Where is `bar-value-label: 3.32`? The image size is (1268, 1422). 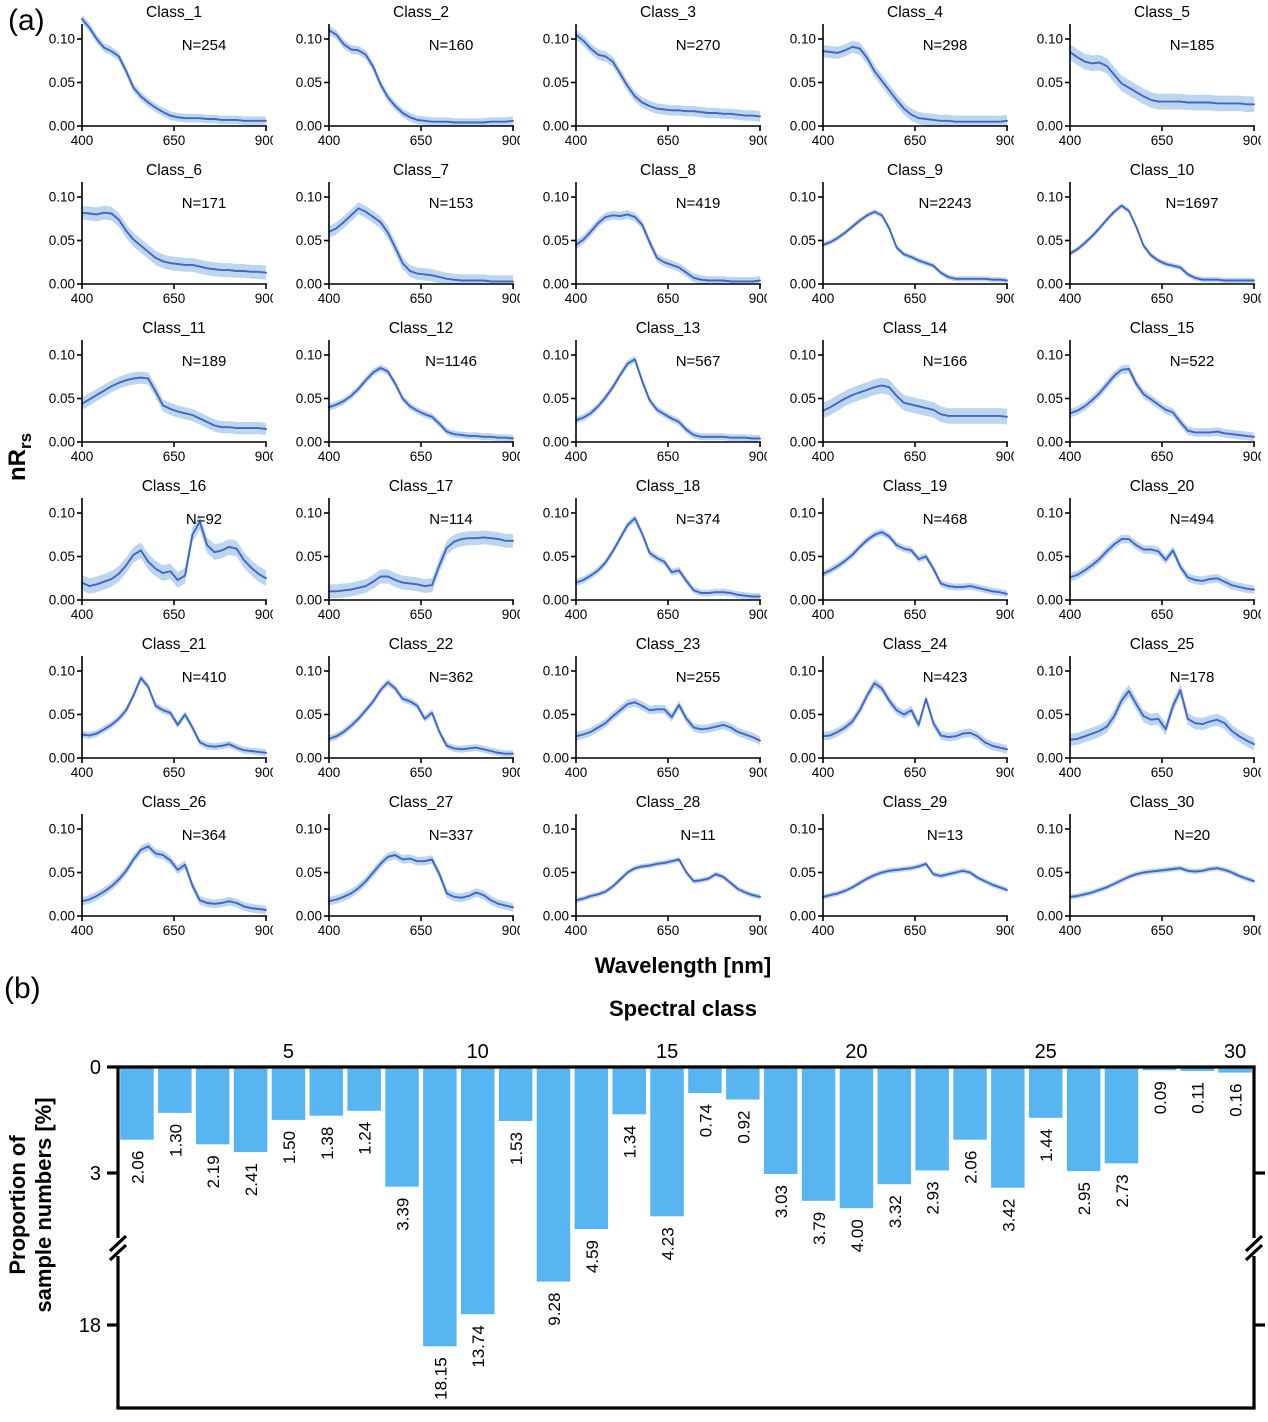 bar-value-label: 3.32 is located at coordinates (895, 1211).